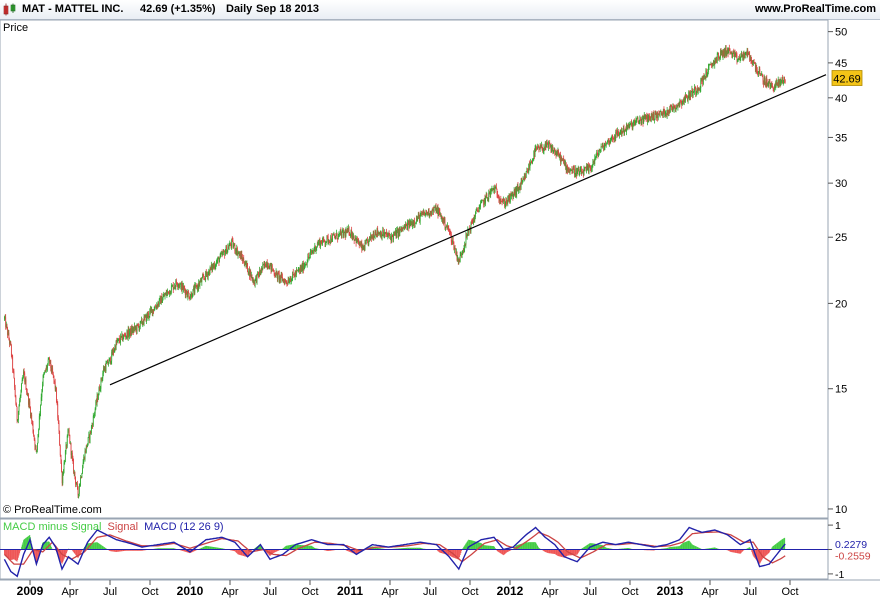  I want to click on x-tick-label: Jul, so click(750, 592).